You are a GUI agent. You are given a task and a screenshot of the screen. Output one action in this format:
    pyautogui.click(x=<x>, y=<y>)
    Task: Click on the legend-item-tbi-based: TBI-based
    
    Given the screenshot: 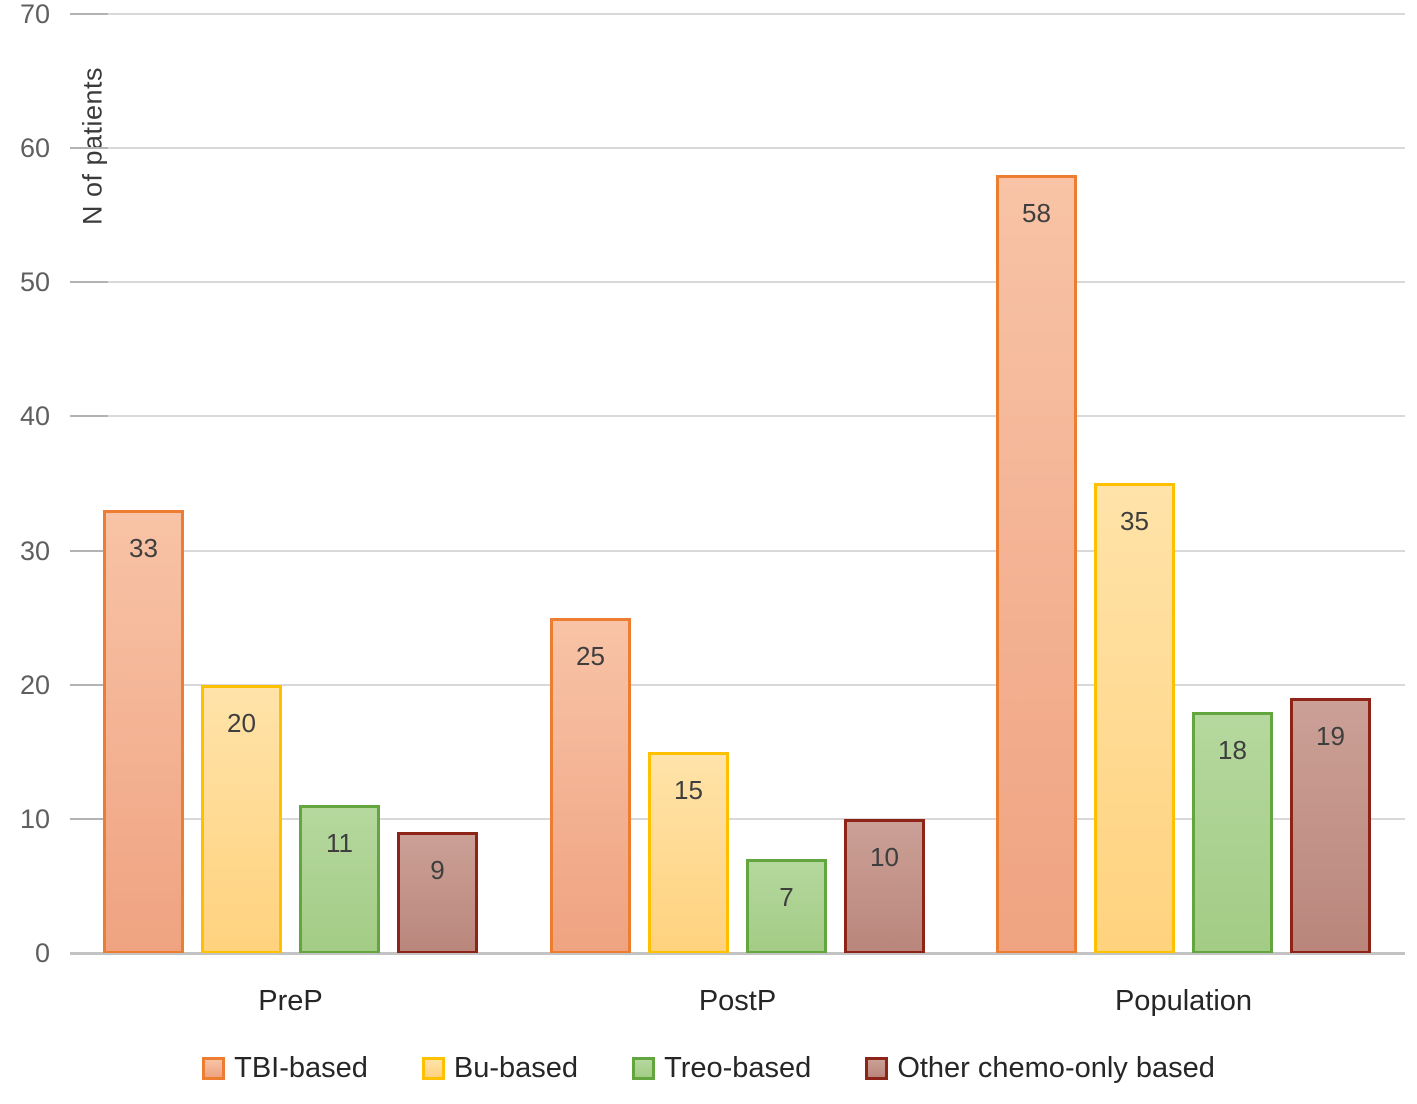 What is the action you would take?
    pyautogui.click(x=285, y=1068)
    